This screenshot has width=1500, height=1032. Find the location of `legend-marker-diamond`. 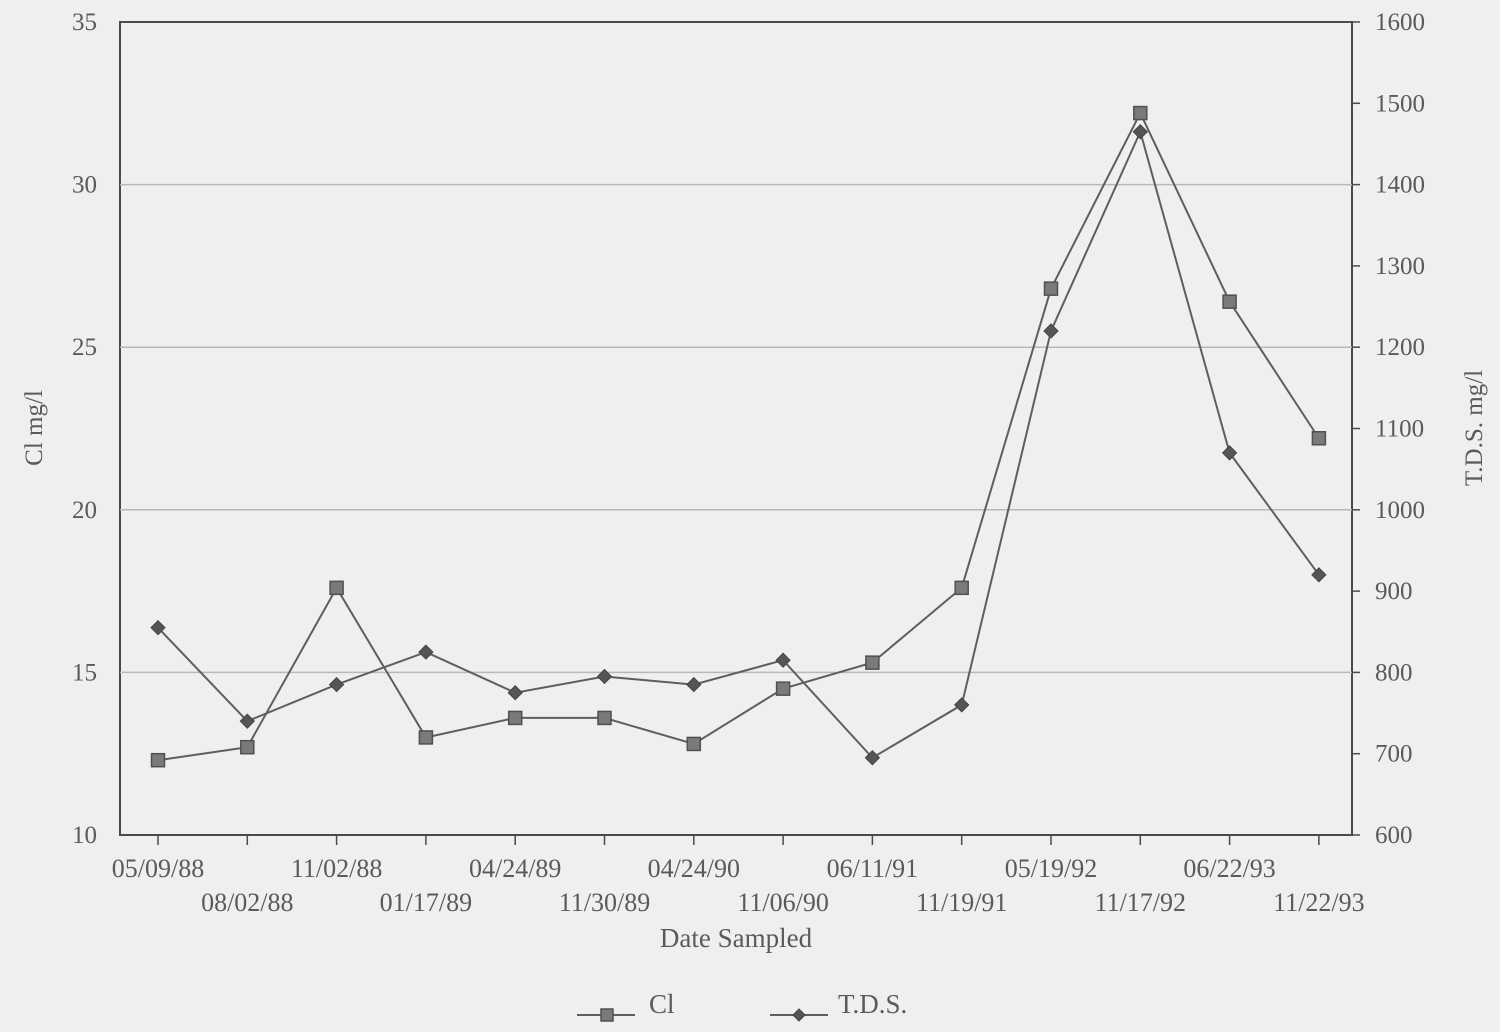

legend-marker-diamond is located at coordinates (799, 1015).